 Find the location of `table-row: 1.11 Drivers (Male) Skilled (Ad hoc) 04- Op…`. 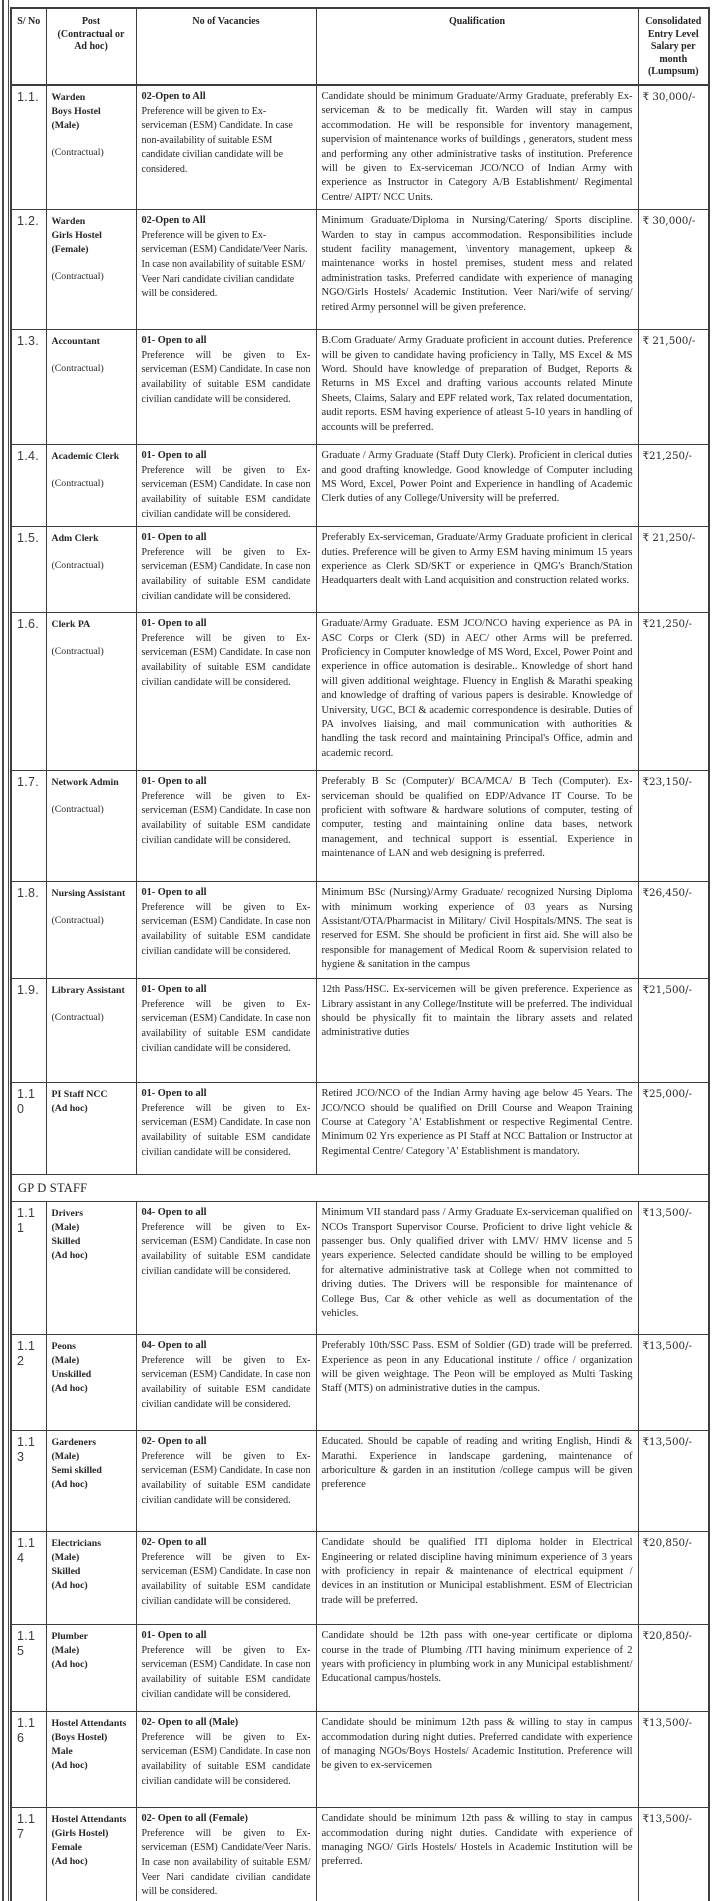

table-row: 1.11 Drivers (Male) Skilled (Ad hoc) 04- Op… is located at coordinates (360, 1268).